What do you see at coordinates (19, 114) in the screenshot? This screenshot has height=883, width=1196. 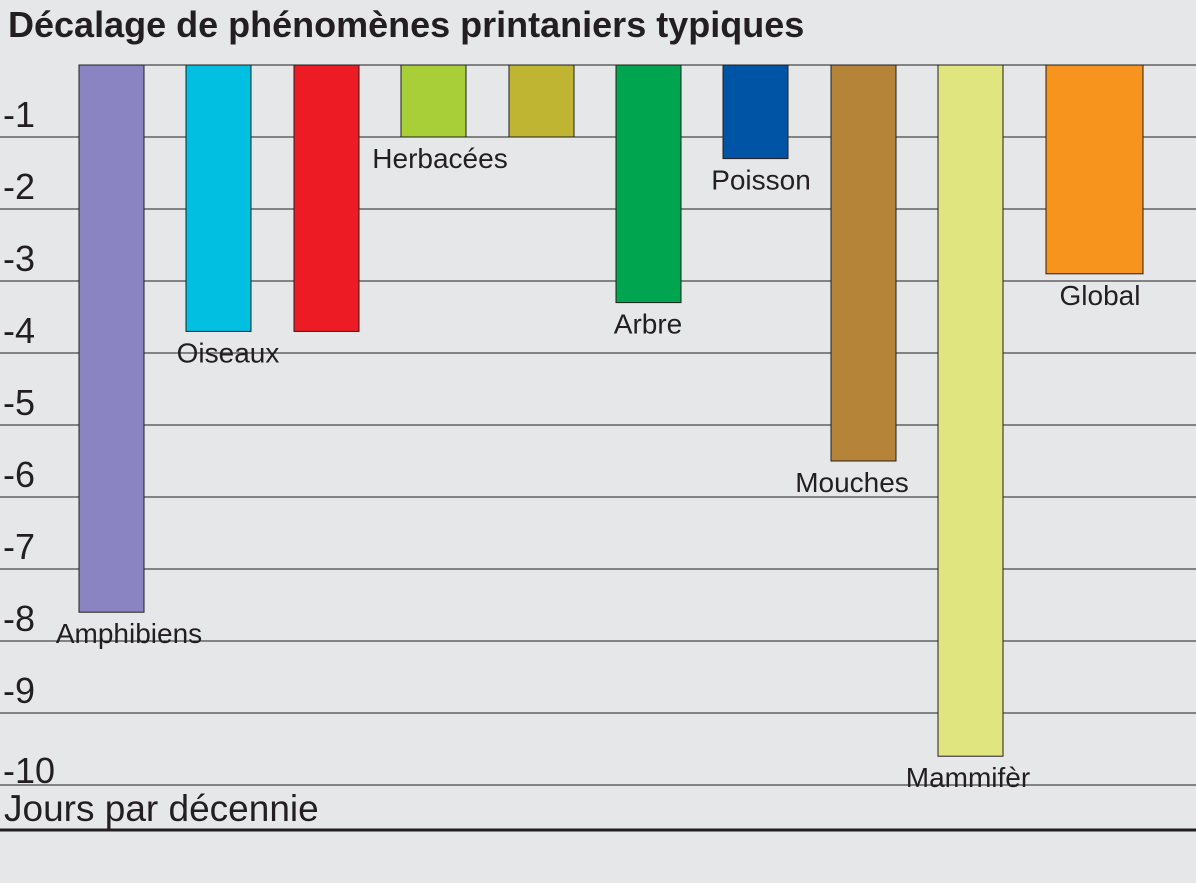 I see `y-tick-label: -1` at bounding box center [19, 114].